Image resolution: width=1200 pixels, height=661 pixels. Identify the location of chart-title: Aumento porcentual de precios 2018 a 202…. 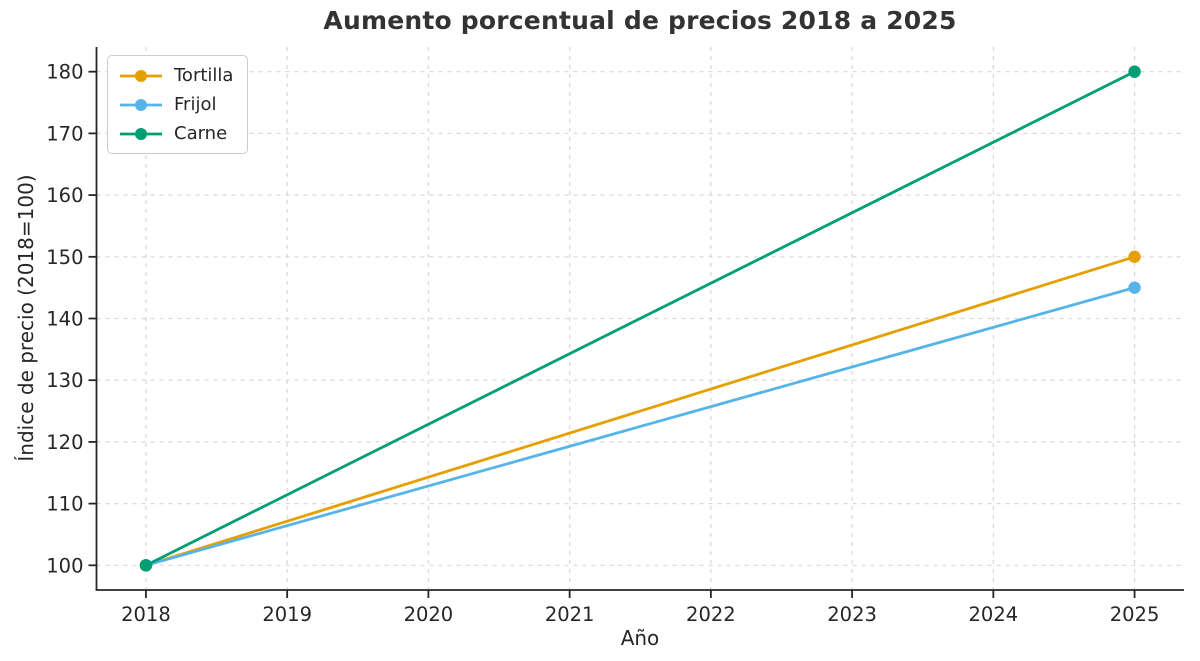
(640, 20).